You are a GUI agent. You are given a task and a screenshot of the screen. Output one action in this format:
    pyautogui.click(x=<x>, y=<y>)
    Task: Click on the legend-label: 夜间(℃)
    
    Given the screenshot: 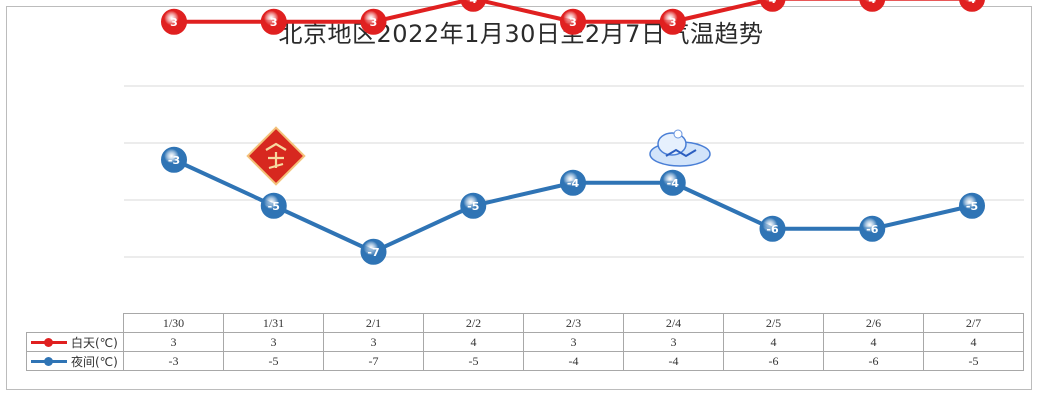 What is the action you would take?
    pyautogui.click(x=94, y=361)
    